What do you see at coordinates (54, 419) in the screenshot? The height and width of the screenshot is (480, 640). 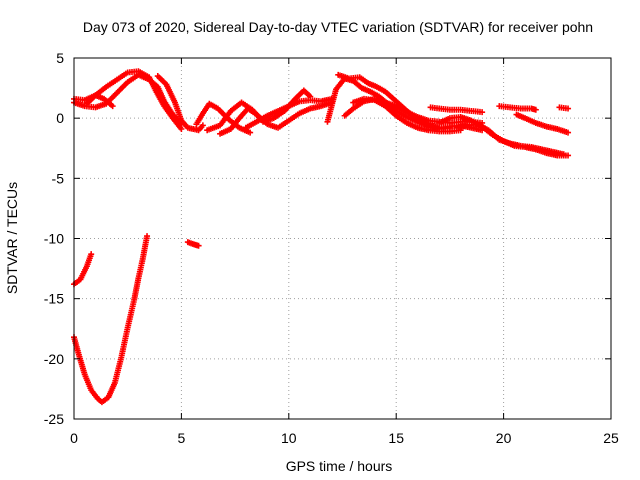 I see `y-tick-label: -25` at bounding box center [54, 419].